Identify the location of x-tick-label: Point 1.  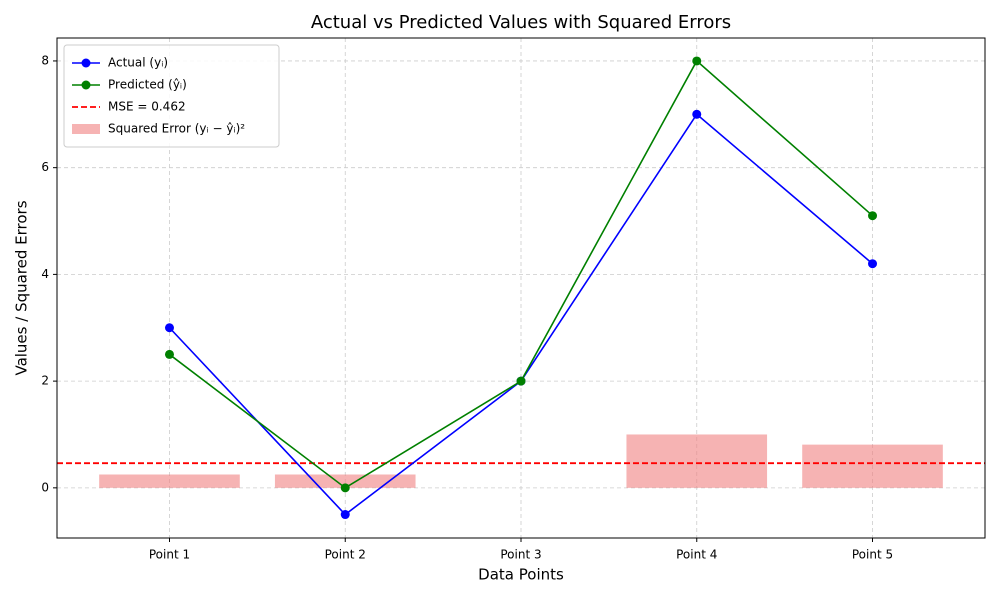
(169, 555).